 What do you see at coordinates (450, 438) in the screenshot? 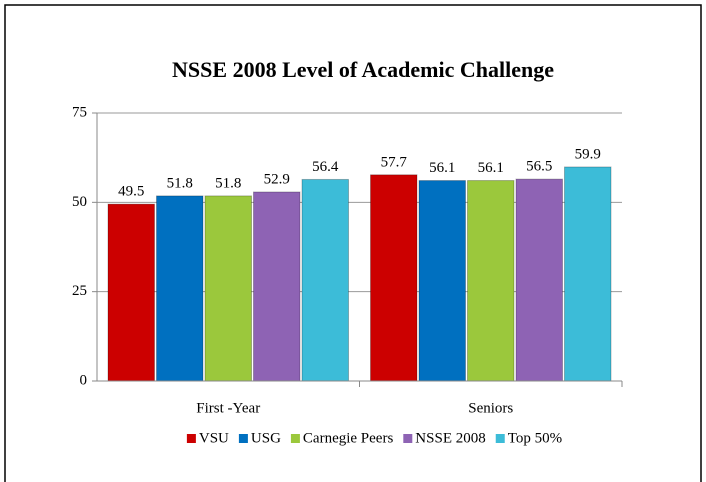
I see `legend-label: NSSE 2008` at bounding box center [450, 438].